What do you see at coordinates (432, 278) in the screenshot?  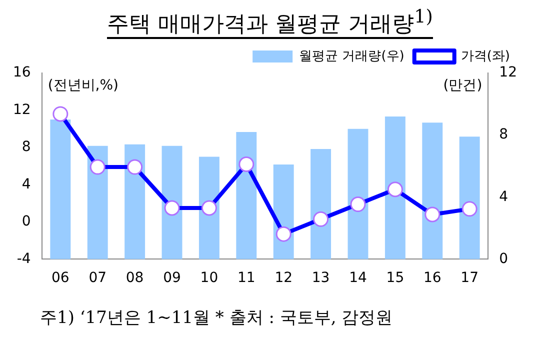 I see `x-tick-label: 16` at bounding box center [432, 278].